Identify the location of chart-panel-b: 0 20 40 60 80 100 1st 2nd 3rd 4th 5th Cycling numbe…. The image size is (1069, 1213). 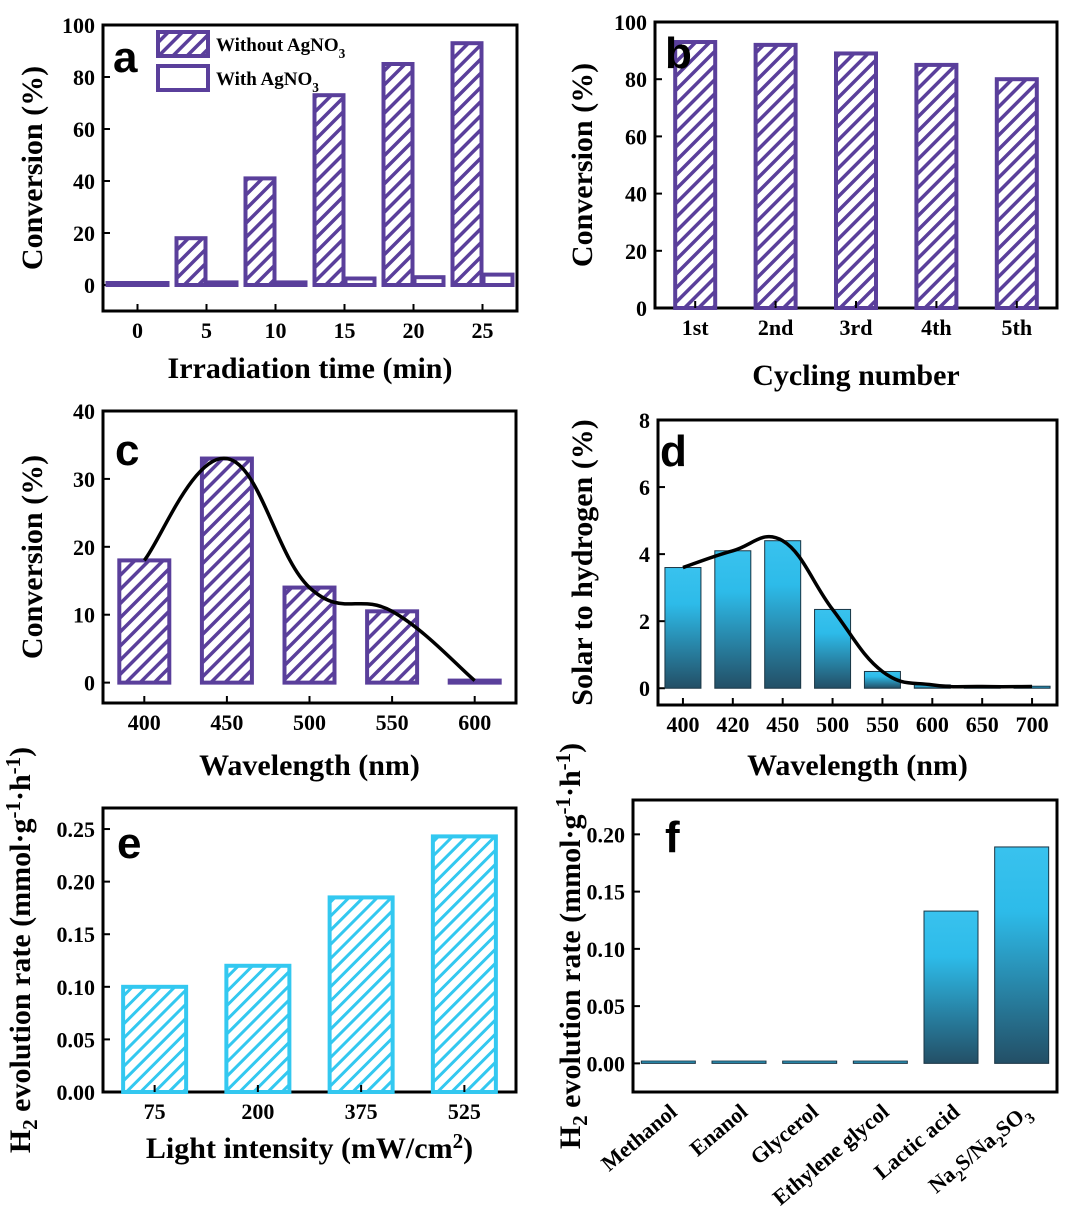
(812, 201).